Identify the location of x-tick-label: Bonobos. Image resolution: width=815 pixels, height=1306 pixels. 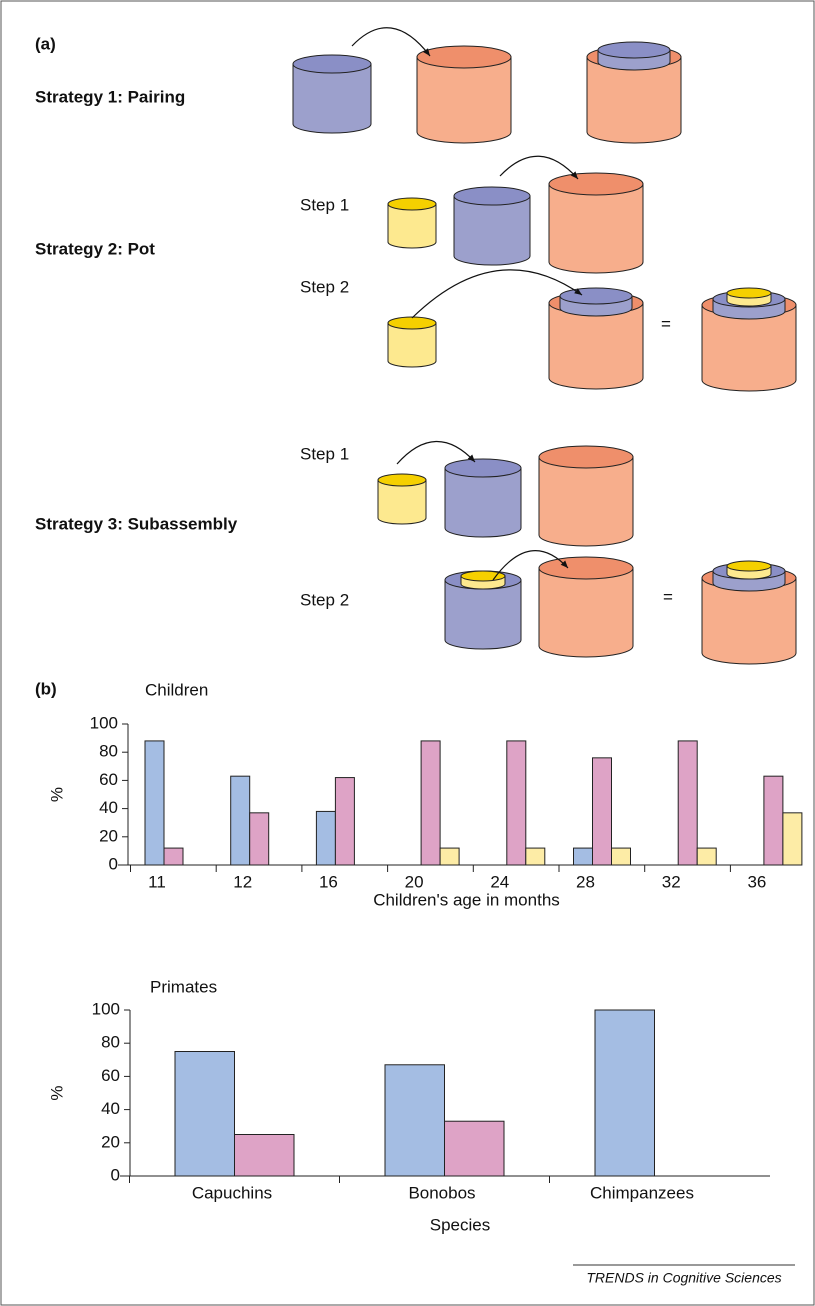
(441, 1192).